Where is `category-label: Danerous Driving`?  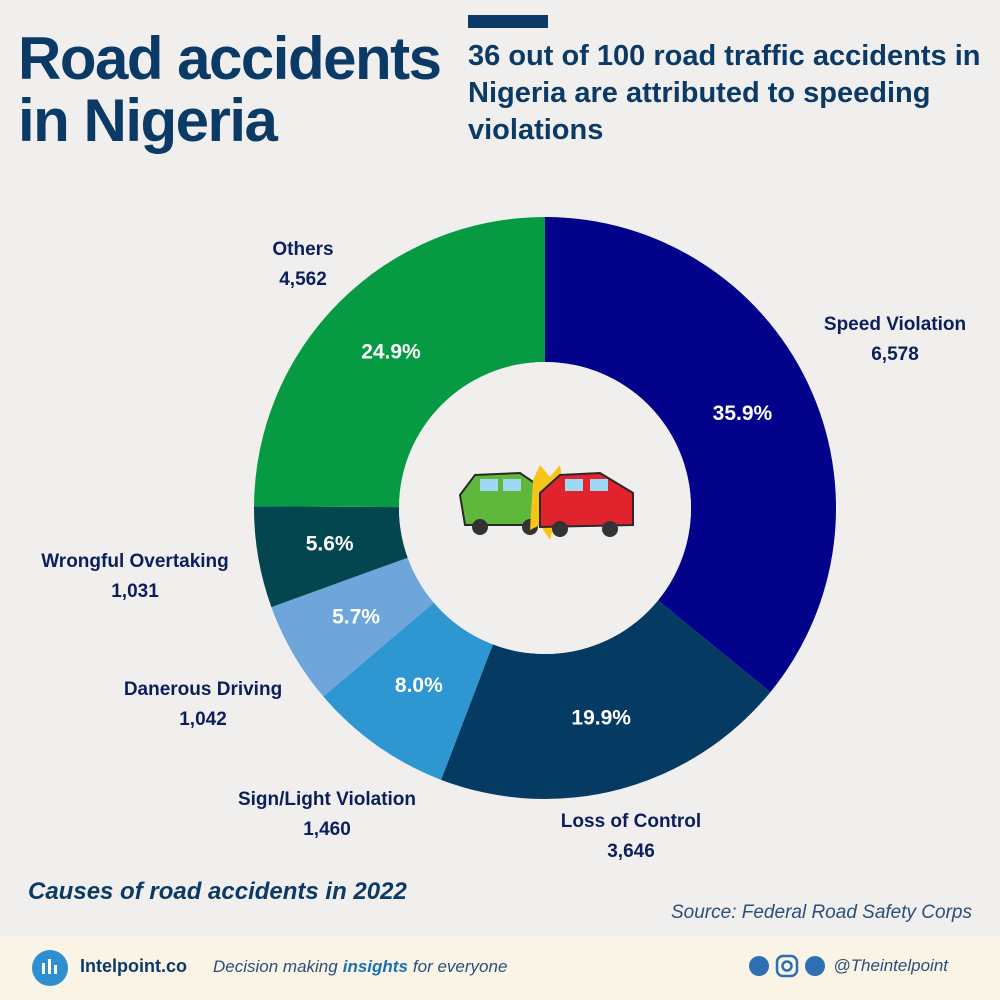 category-label: Danerous Driving is located at coordinates (203, 689).